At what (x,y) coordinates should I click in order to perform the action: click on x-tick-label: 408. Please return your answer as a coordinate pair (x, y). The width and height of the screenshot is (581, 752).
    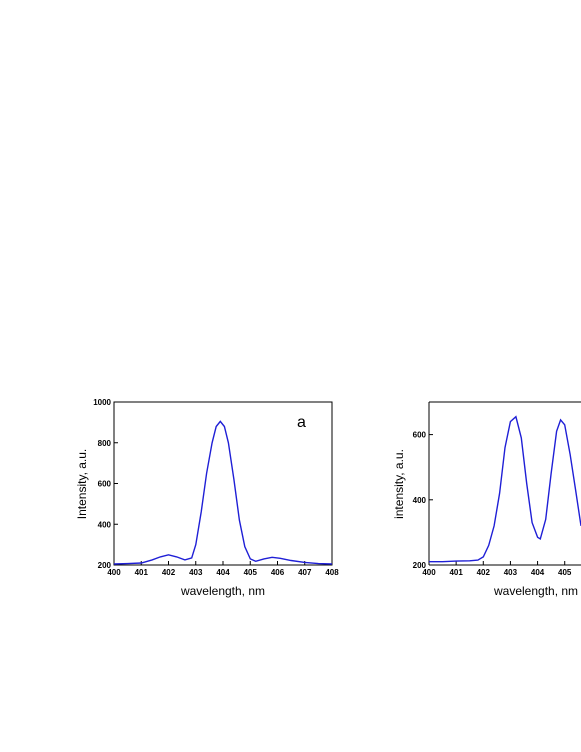
    Looking at the image, I should click on (332, 572).